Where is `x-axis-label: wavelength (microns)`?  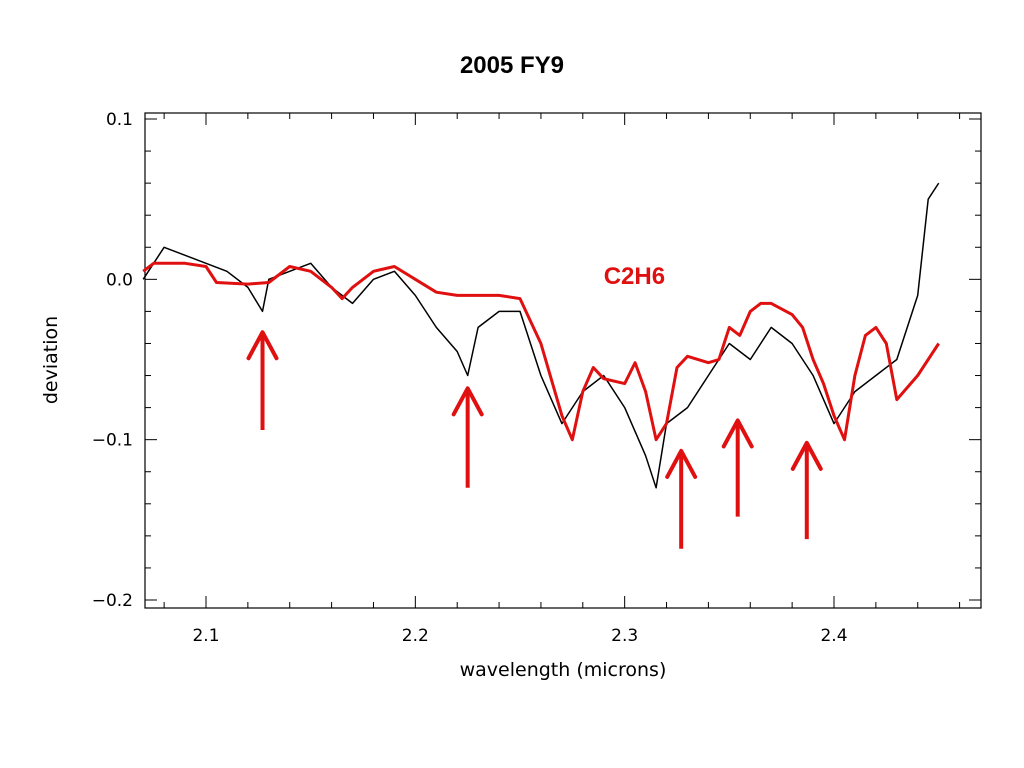
x-axis-label: wavelength (microns) is located at coordinates (563, 670).